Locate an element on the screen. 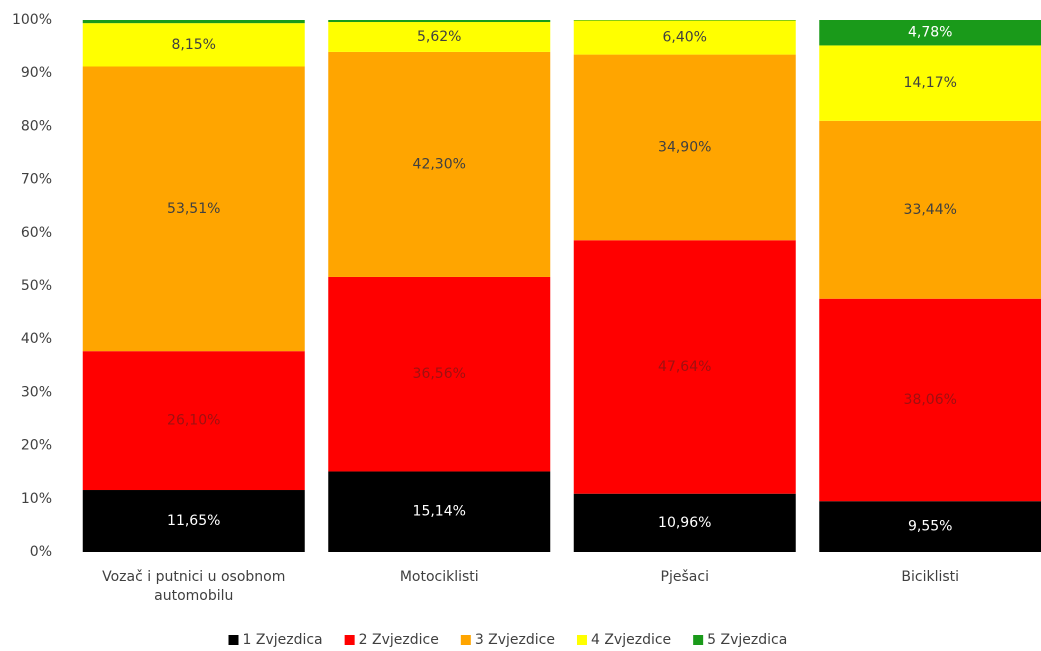 The width and height of the screenshot is (1041, 651). x-tick-label: Biciklisti is located at coordinates (930, 577).